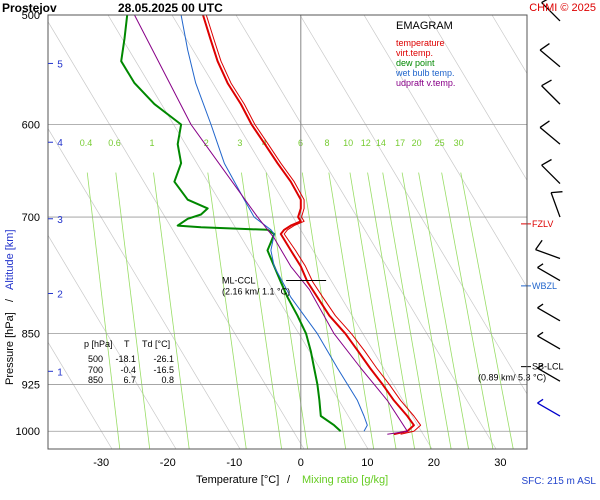  What do you see at coordinates (163, 370) in the screenshot?
I see `table-cell: -16.5` at bounding box center [163, 370].